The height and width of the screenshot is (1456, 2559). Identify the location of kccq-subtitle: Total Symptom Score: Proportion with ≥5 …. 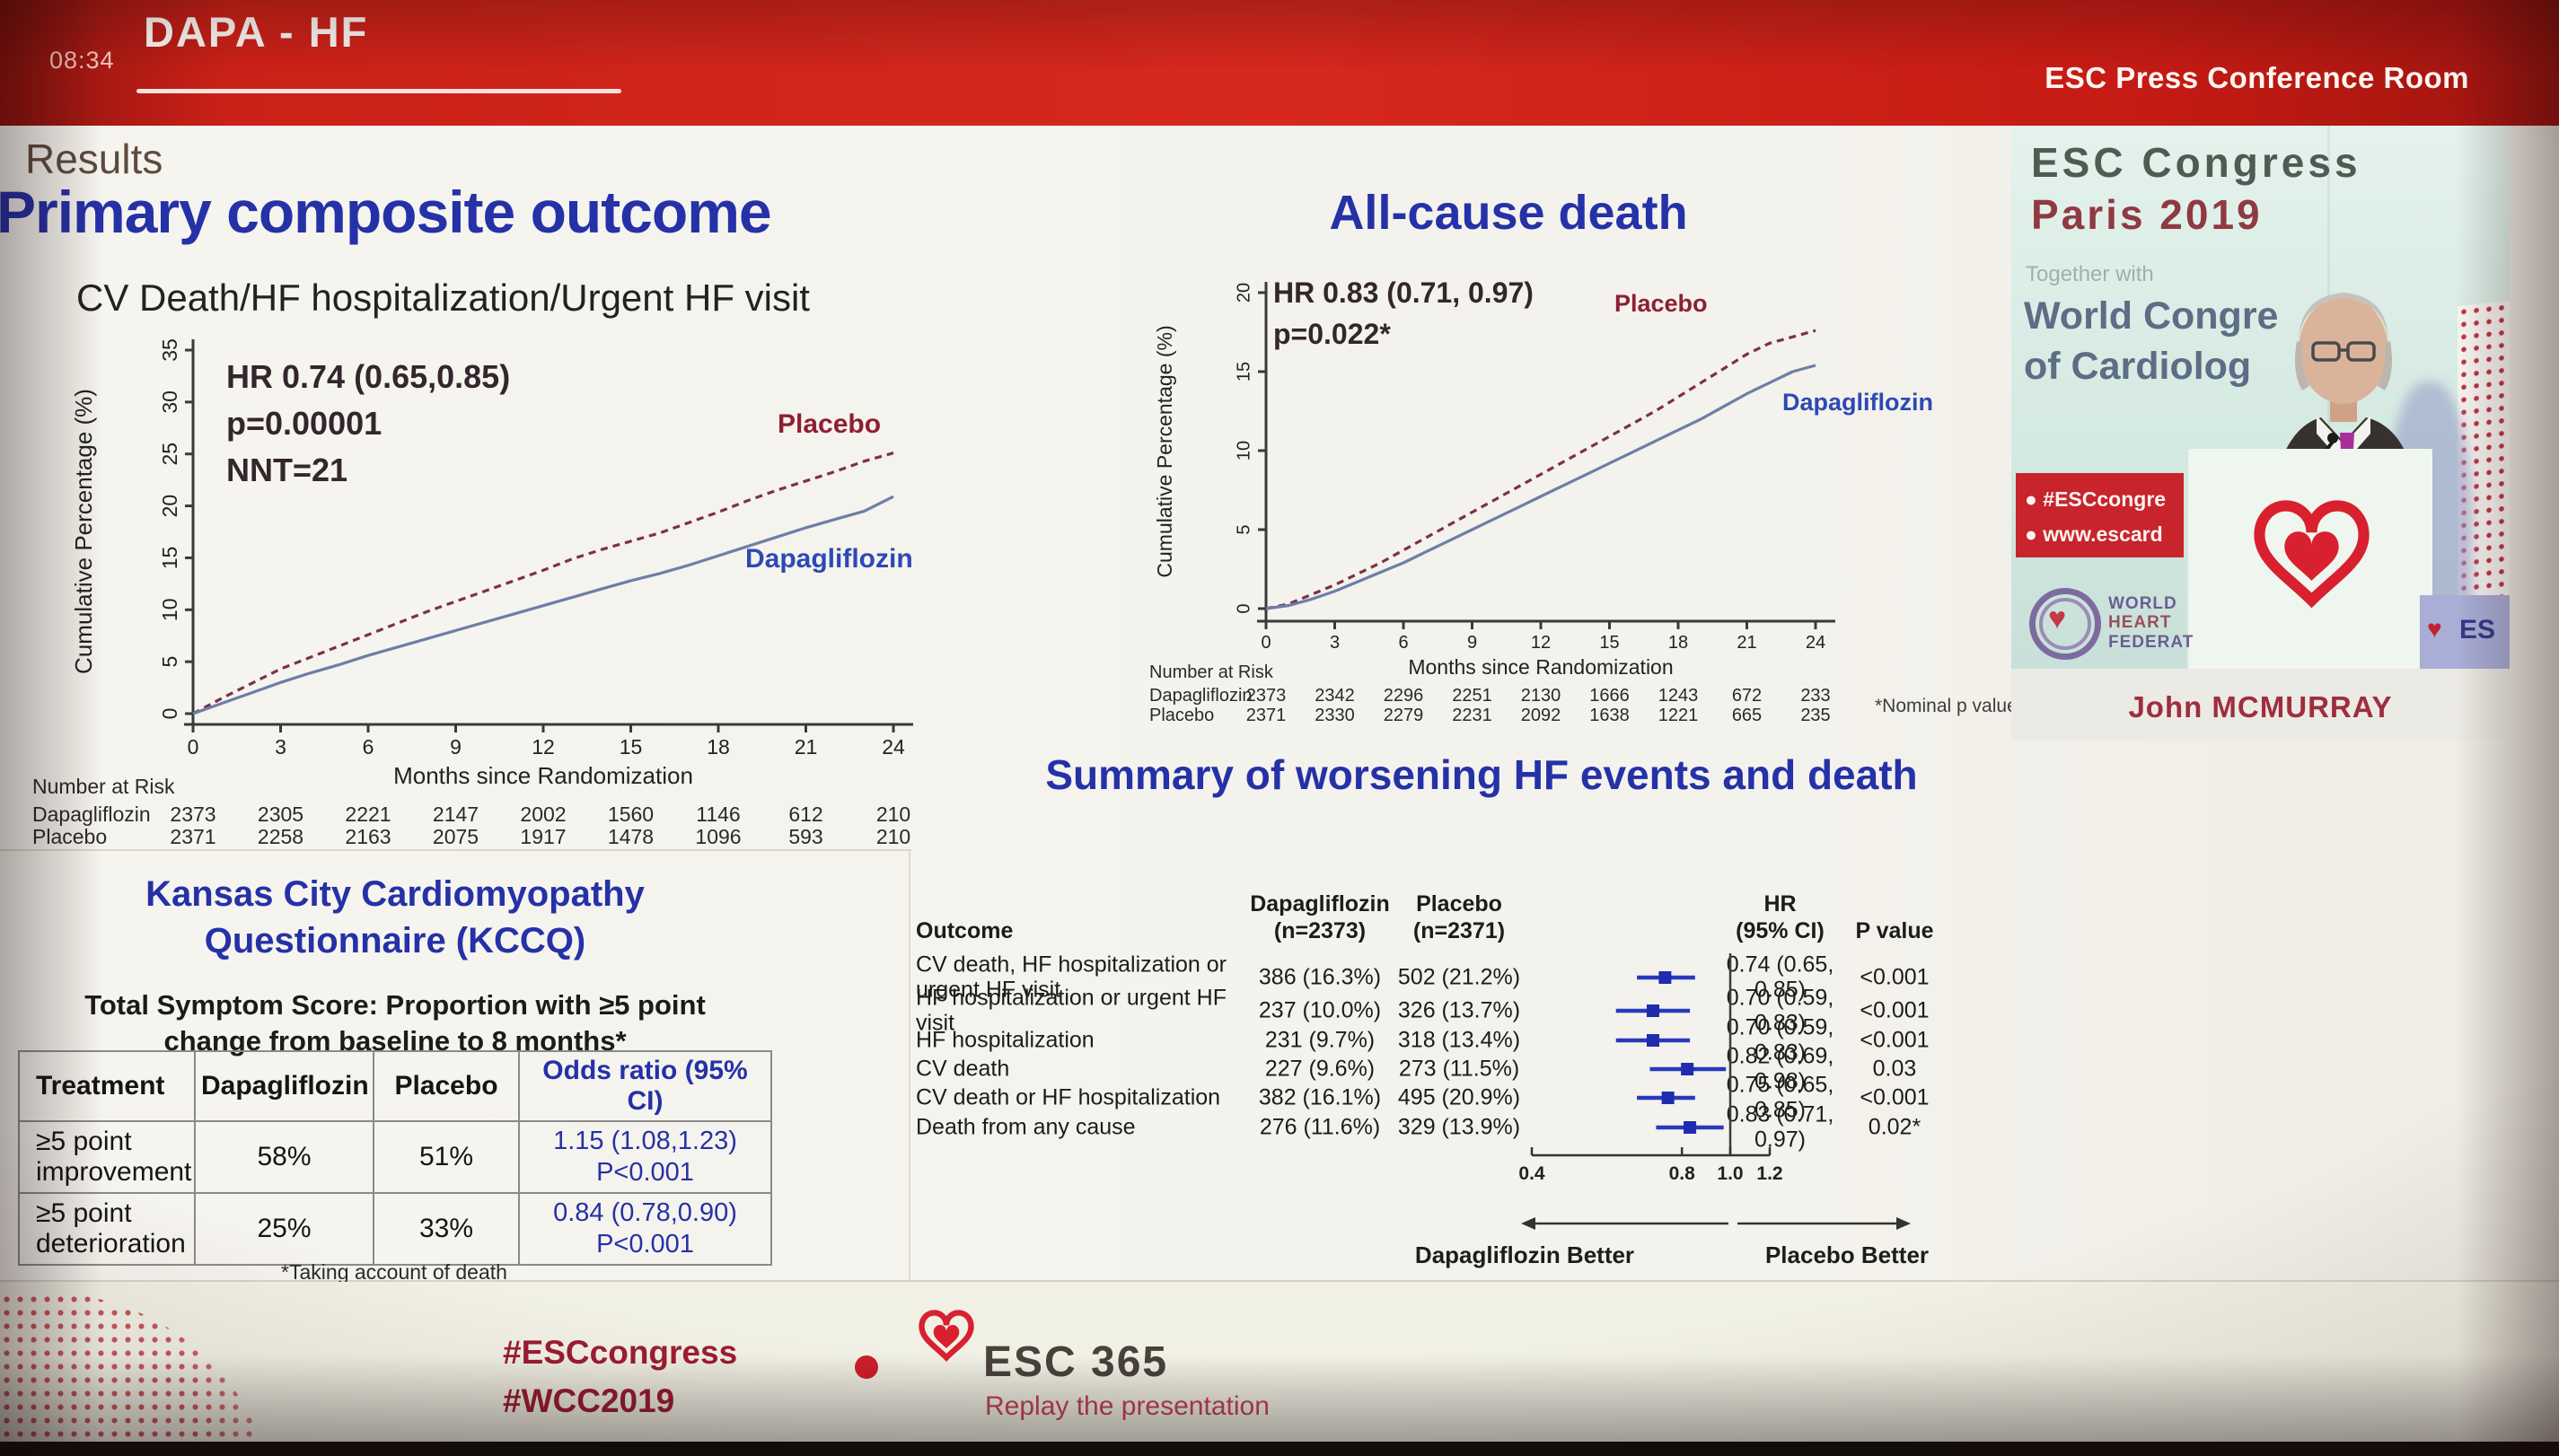
(395, 1023).